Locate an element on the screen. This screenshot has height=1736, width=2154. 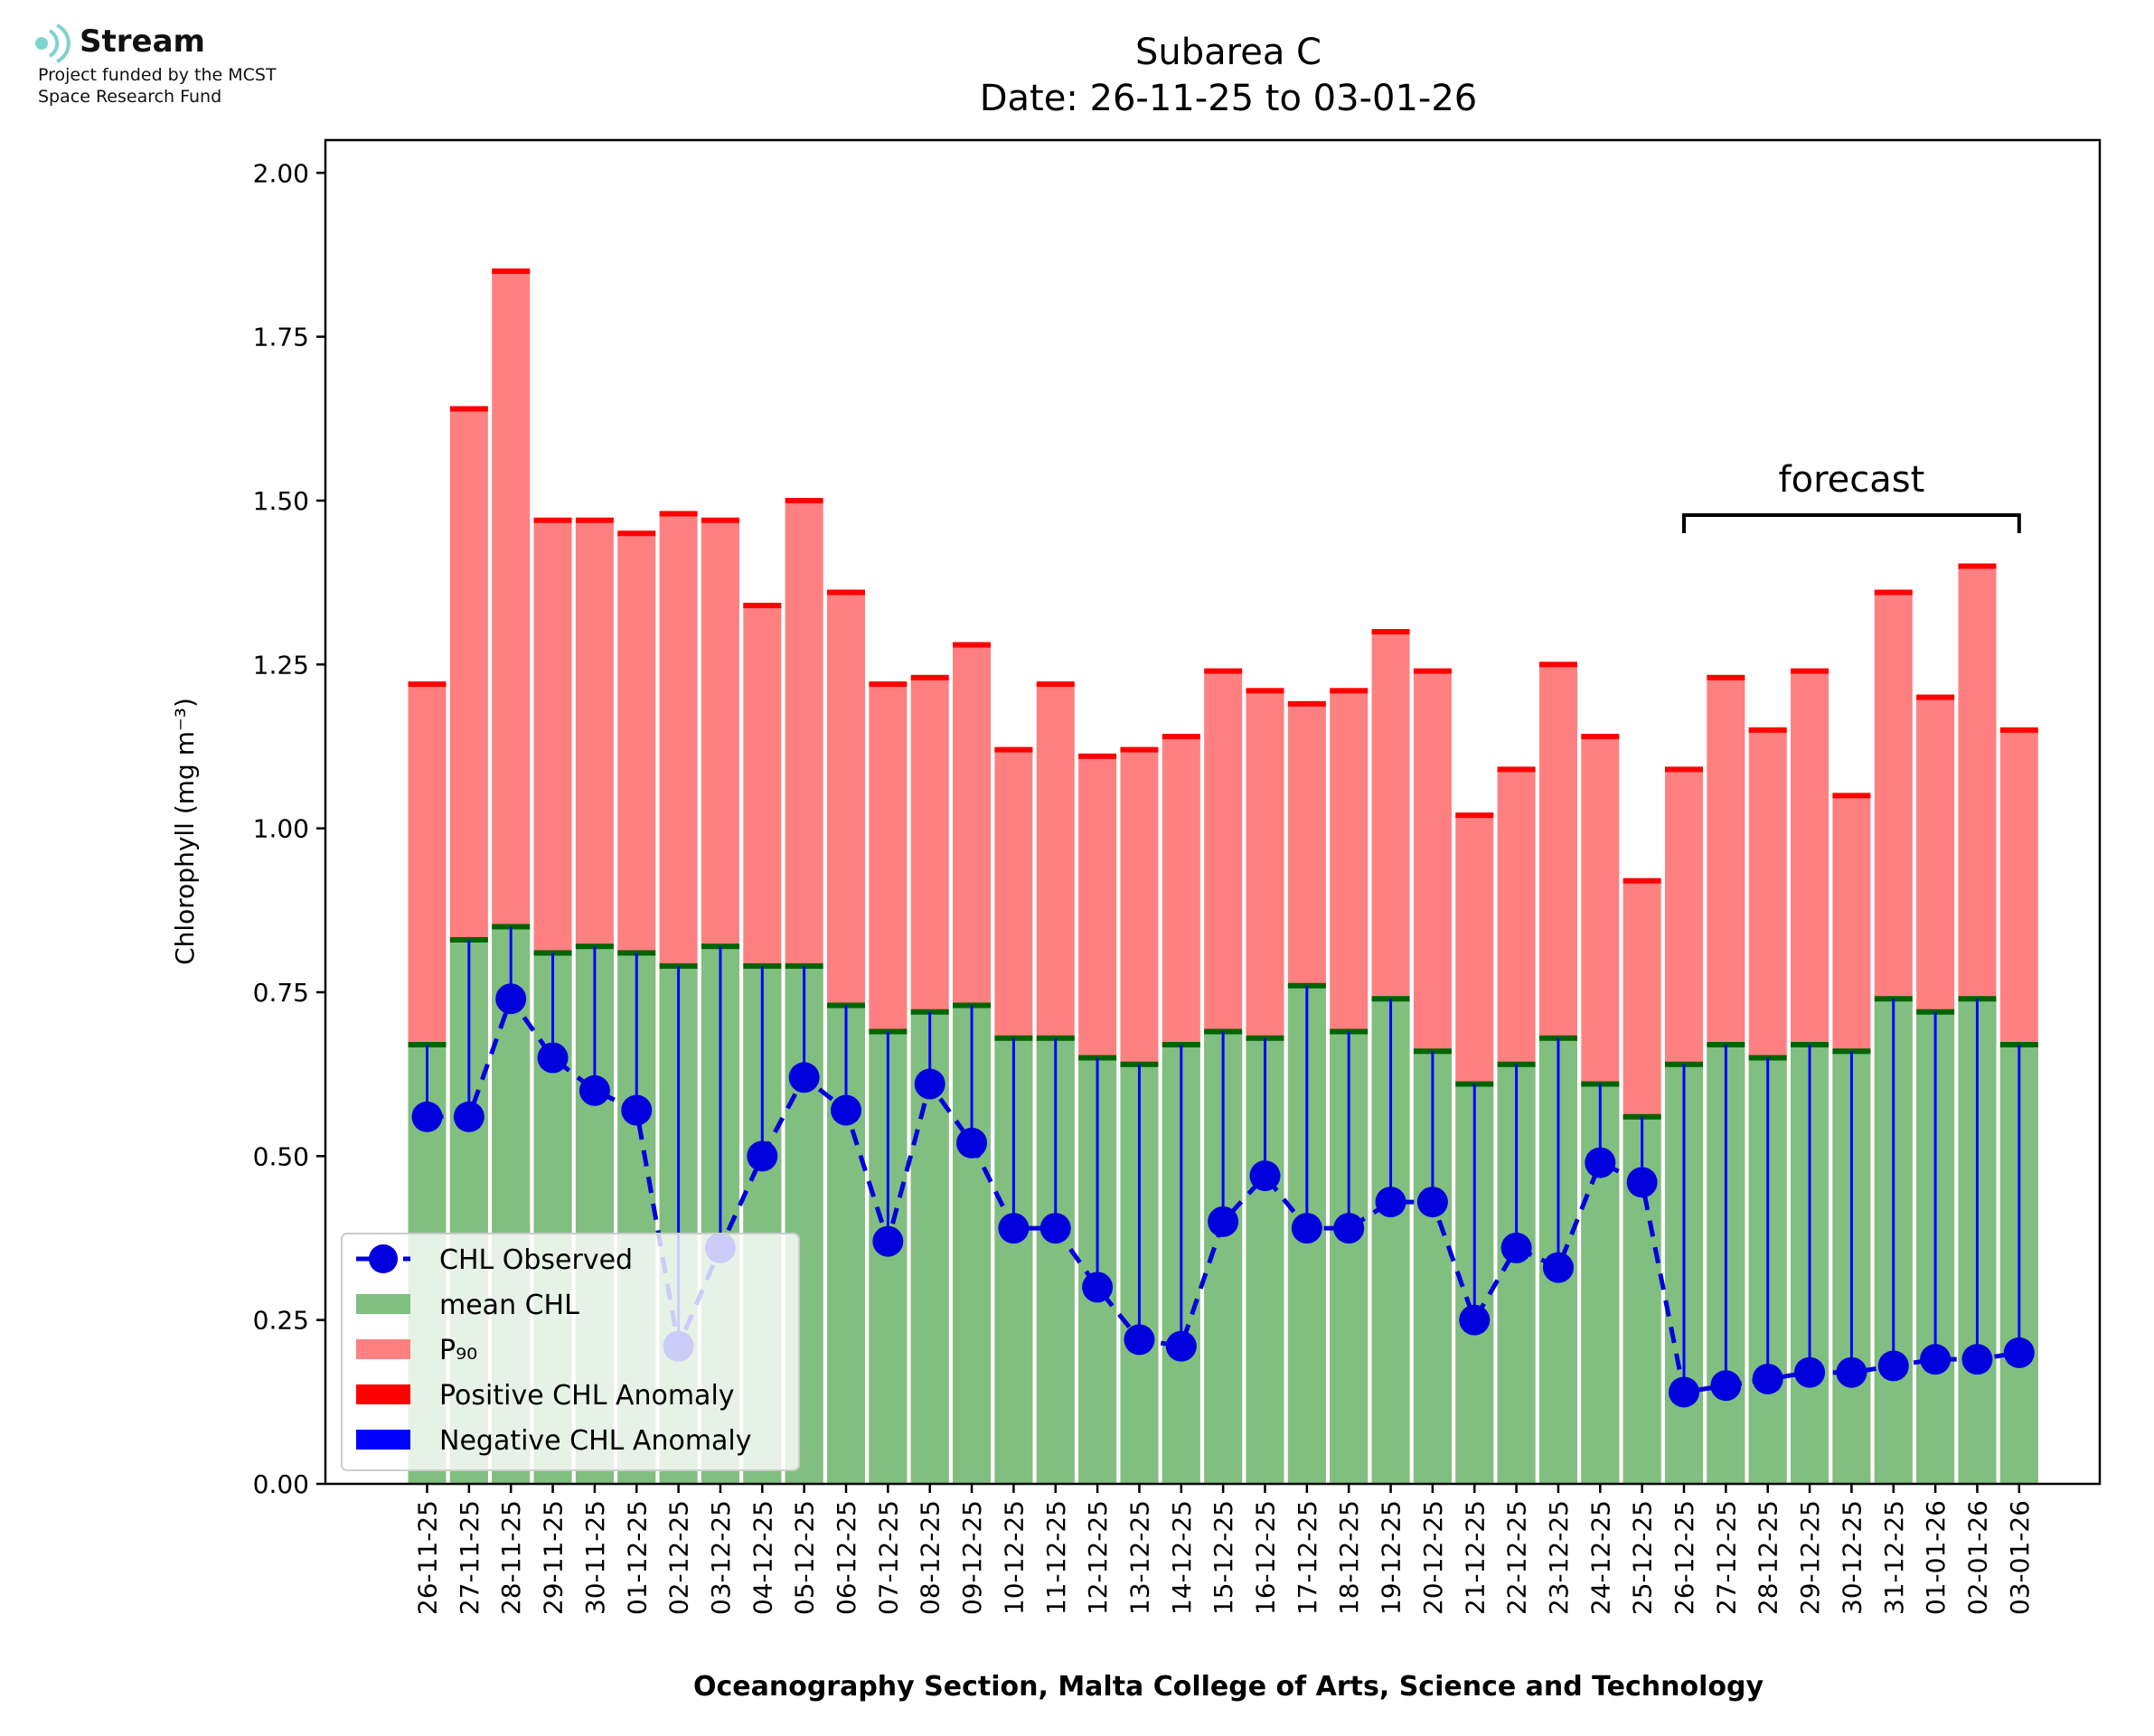
y-tick-label: 1.75 is located at coordinates (281, 337).